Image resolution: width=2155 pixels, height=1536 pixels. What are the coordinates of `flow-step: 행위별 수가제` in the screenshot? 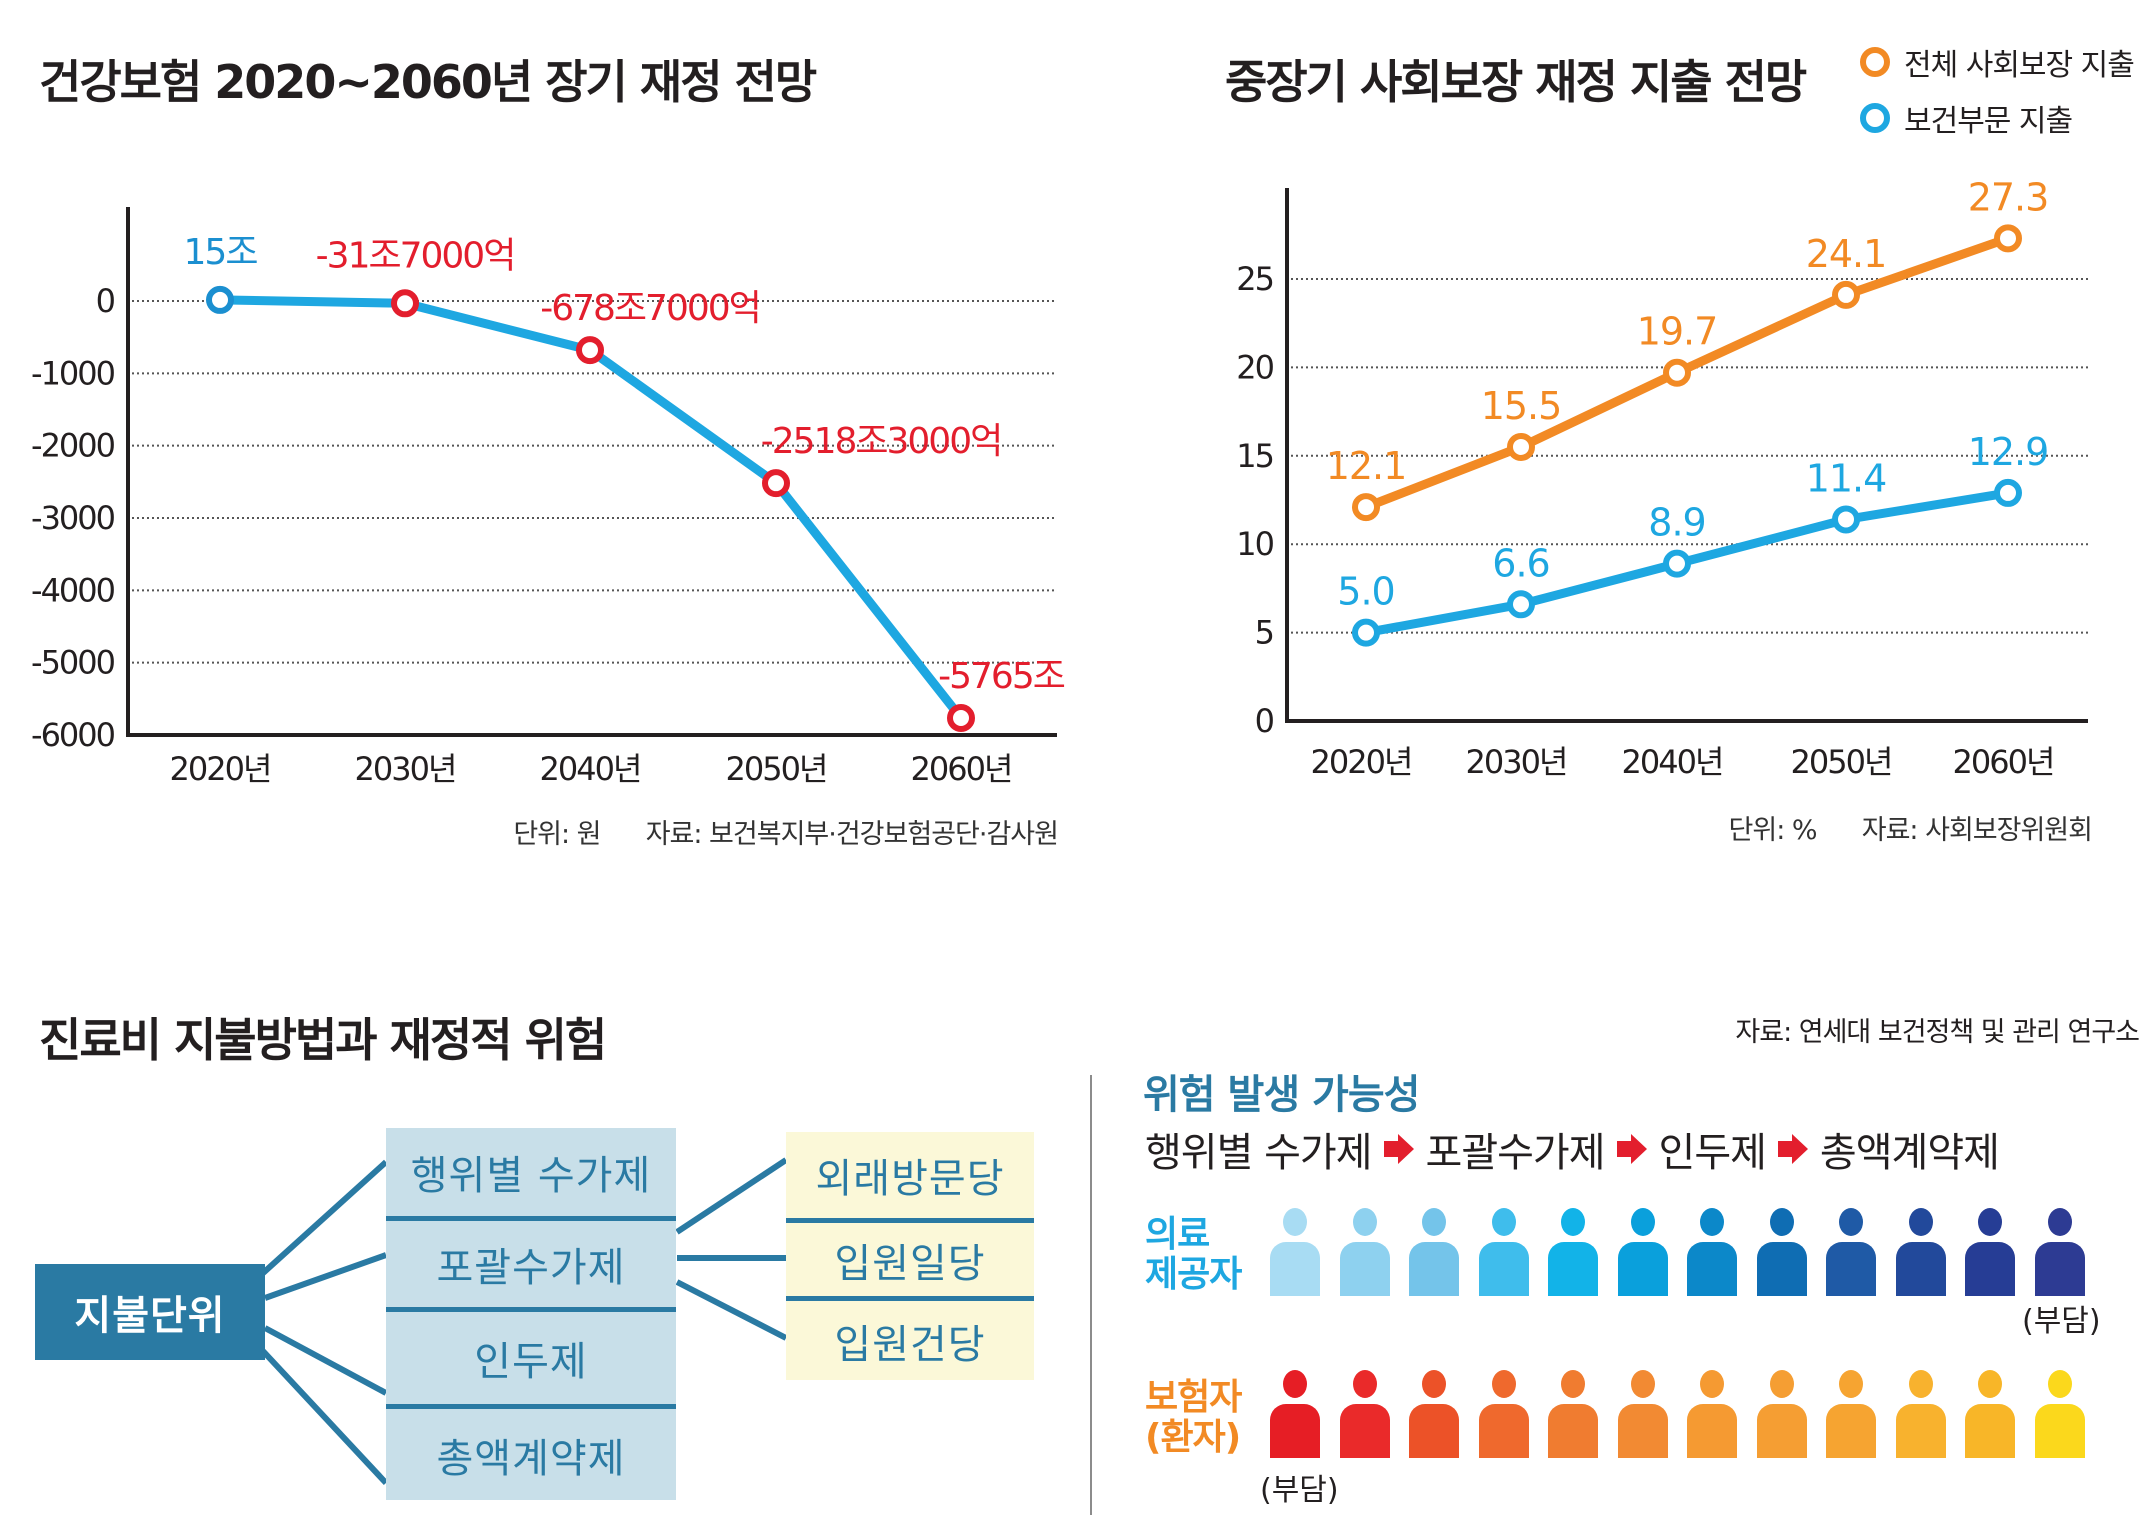 It's located at (1259, 1153).